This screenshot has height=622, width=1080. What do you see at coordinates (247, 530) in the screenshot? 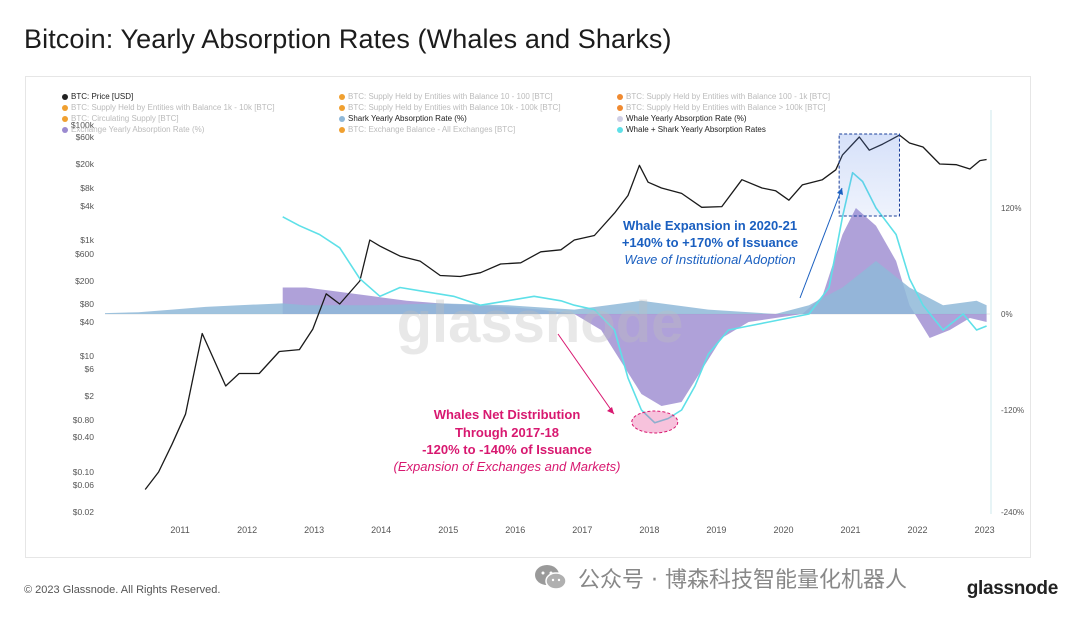
I see `x-tick-label: 2012` at bounding box center [247, 530].